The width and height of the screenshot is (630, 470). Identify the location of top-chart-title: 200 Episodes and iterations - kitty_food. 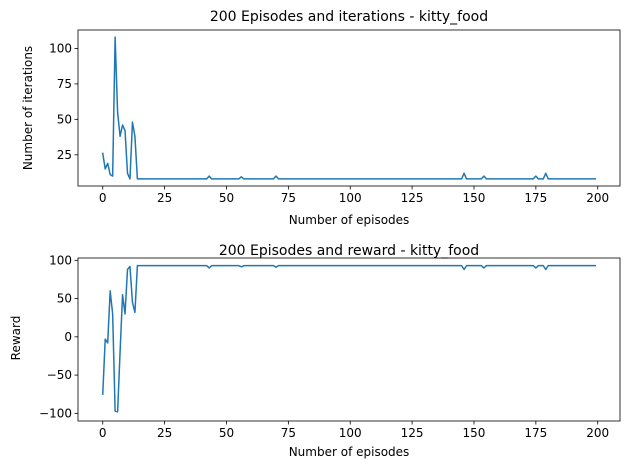
(349, 17).